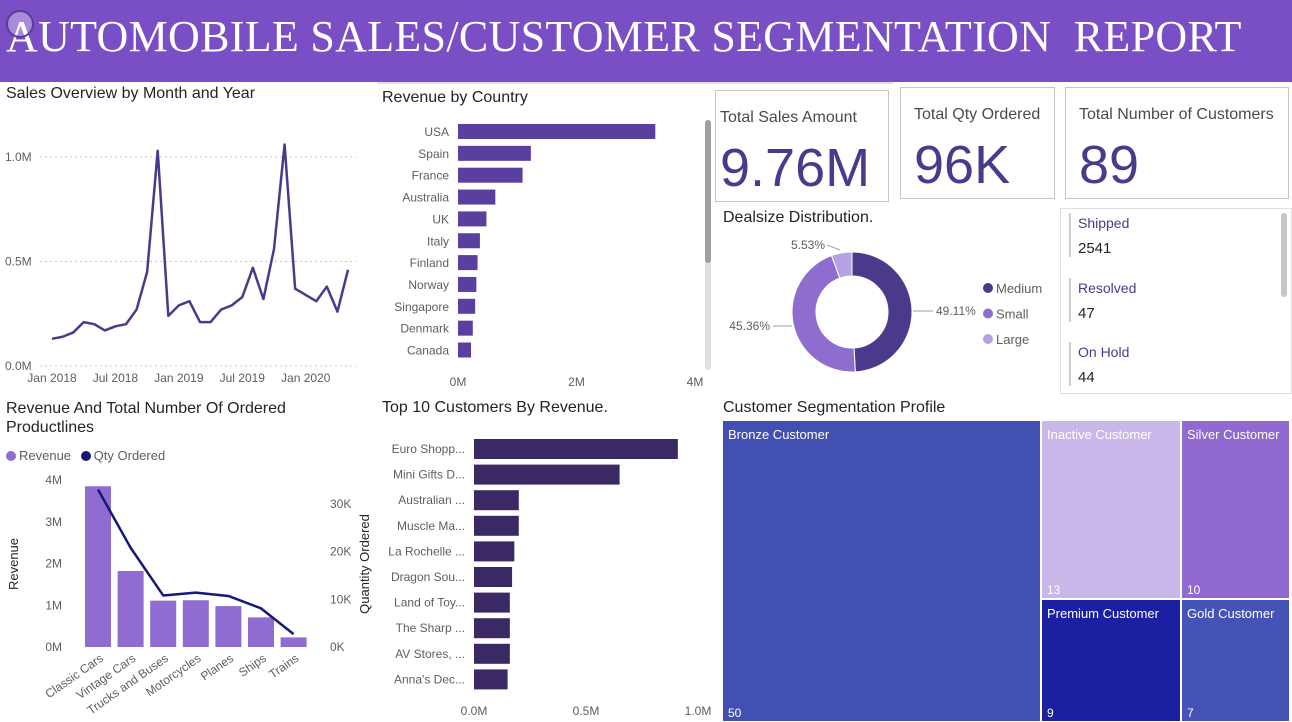  What do you see at coordinates (1012, 314) in the screenshot?
I see `legend-label: Small` at bounding box center [1012, 314].